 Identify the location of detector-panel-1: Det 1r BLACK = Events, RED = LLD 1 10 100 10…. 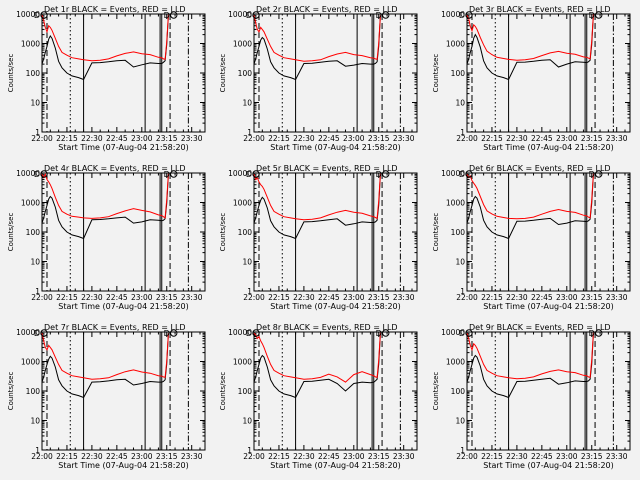
(106, 78).